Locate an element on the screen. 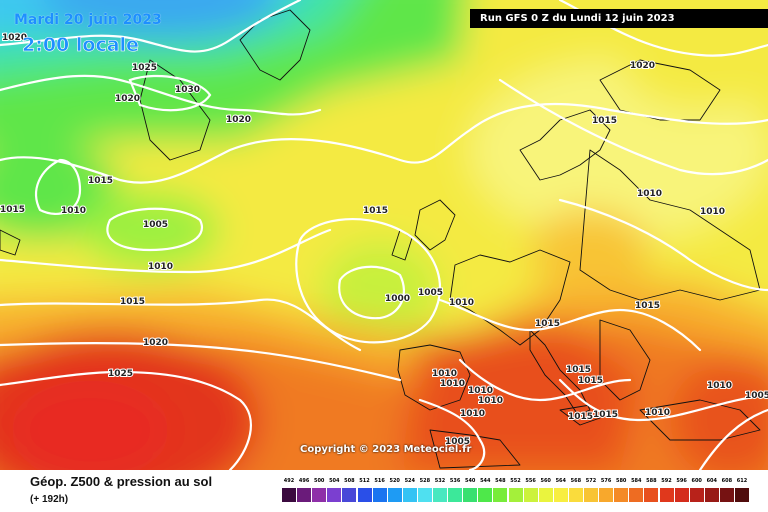 The height and width of the screenshot is (512, 768). legend-tick-label: 500 is located at coordinates (319, 481).